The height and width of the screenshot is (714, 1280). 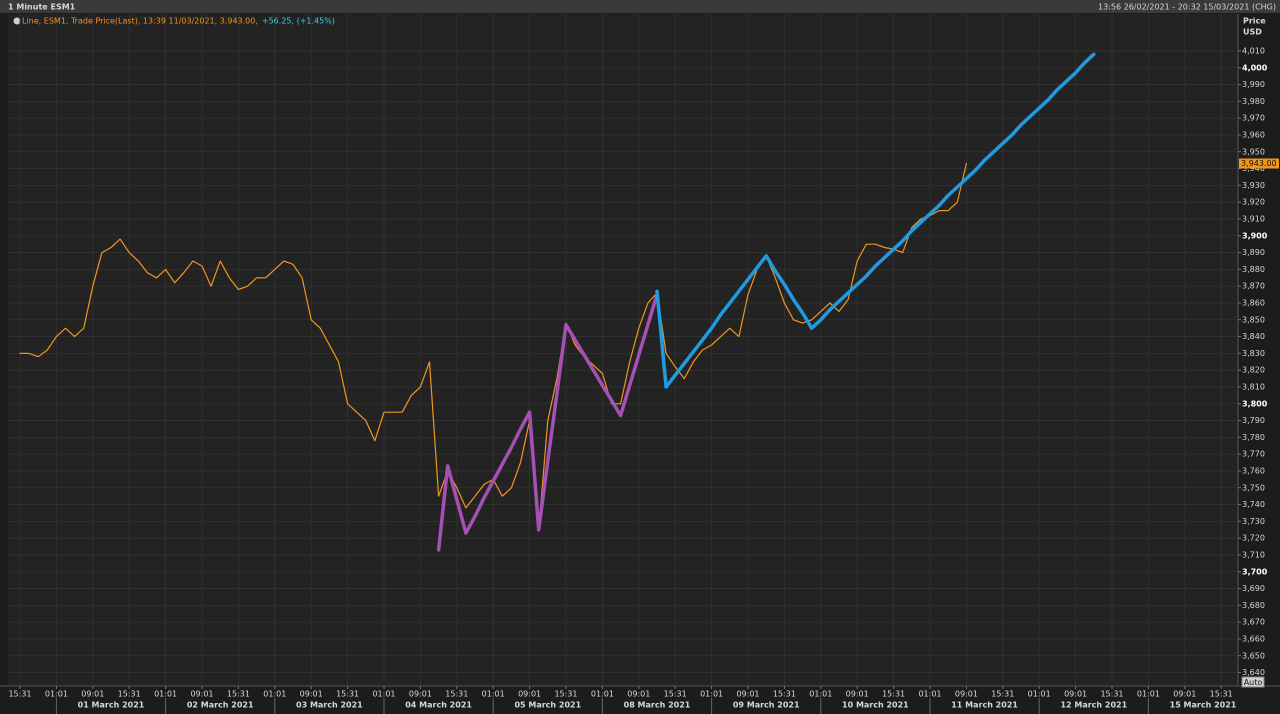 I want to click on y-tick-label: 3,780, so click(x=1253, y=437).